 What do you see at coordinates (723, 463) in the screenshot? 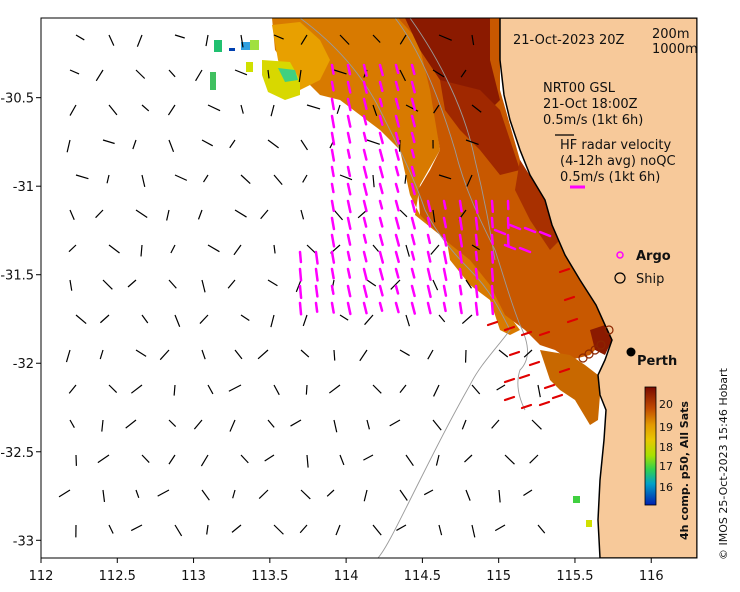
I see `credit-text: © IMOS 25-Oct-2023 15:46 Hobart` at bounding box center [723, 463].